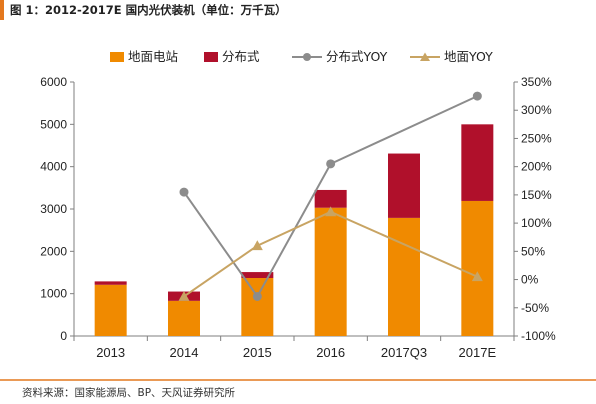 The width and height of the screenshot is (596, 404). I want to click on y-left-tick-label: 2000, so click(53, 251).